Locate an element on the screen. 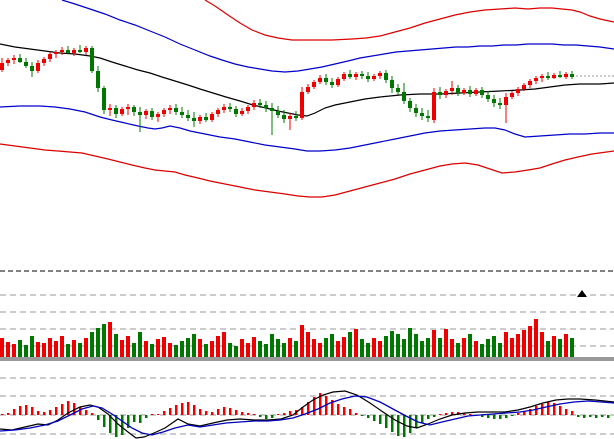 This screenshot has width=614, height=439. upper-band-blue-line is located at coordinates (337, 36).